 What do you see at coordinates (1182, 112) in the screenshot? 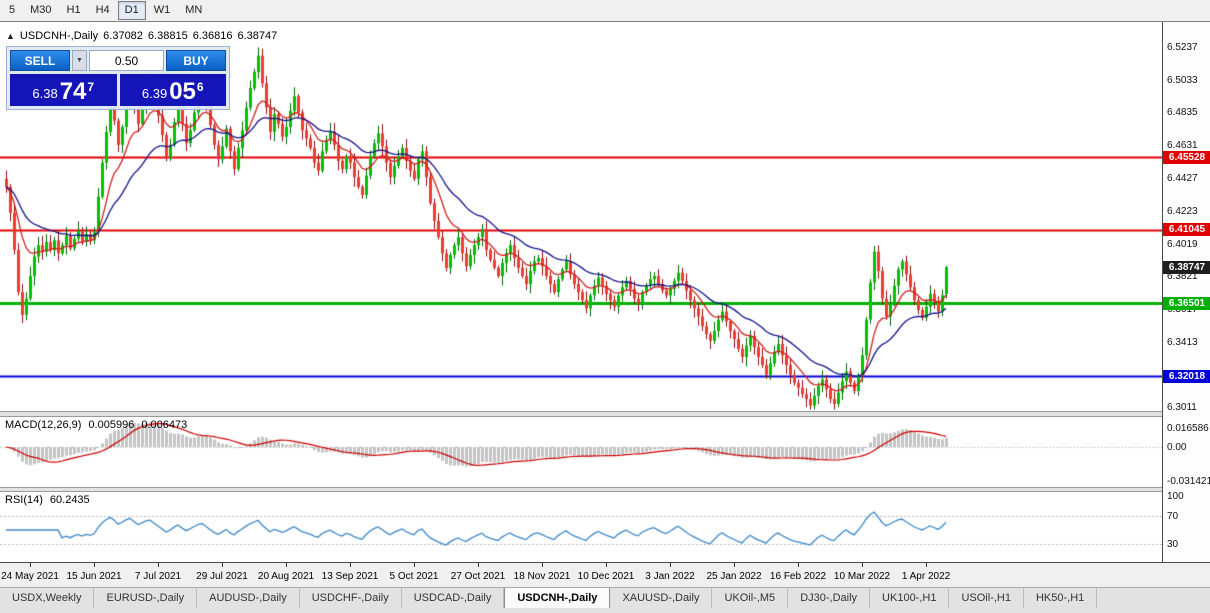
I see `price-tick-label: 6.4835` at bounding box center [1182, 112].